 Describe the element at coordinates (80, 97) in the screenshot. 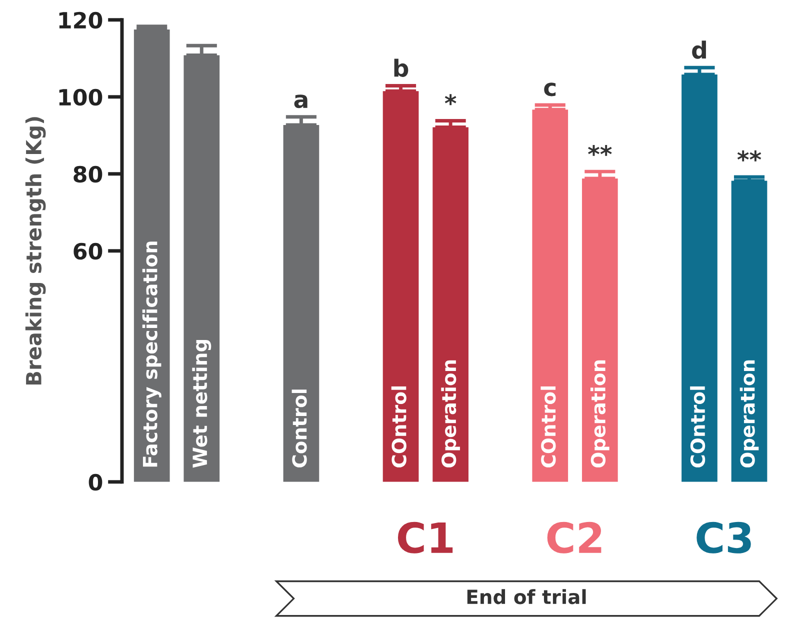

I see `y-tick-label: 100` at that location.